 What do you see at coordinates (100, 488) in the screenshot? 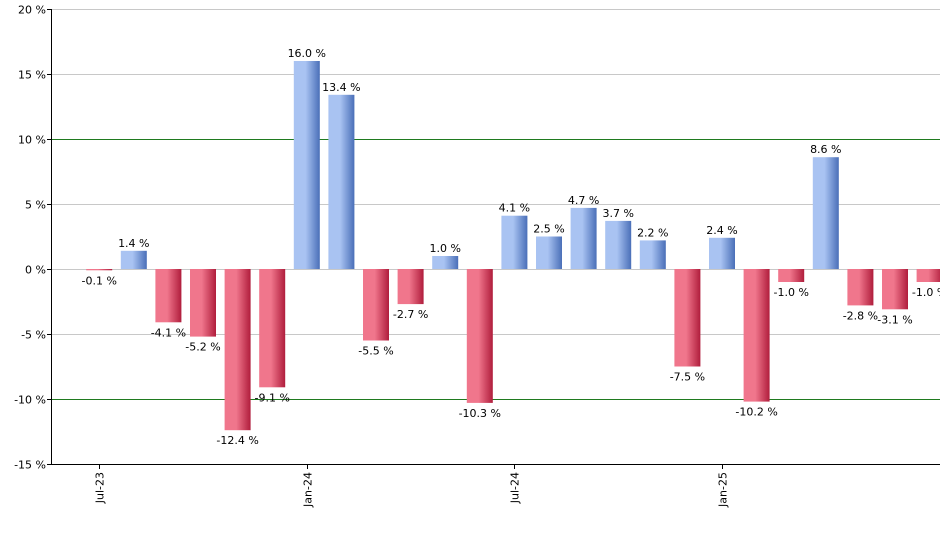
I see `x-tick-label: Jul-23` at bounding box center [100, 488].